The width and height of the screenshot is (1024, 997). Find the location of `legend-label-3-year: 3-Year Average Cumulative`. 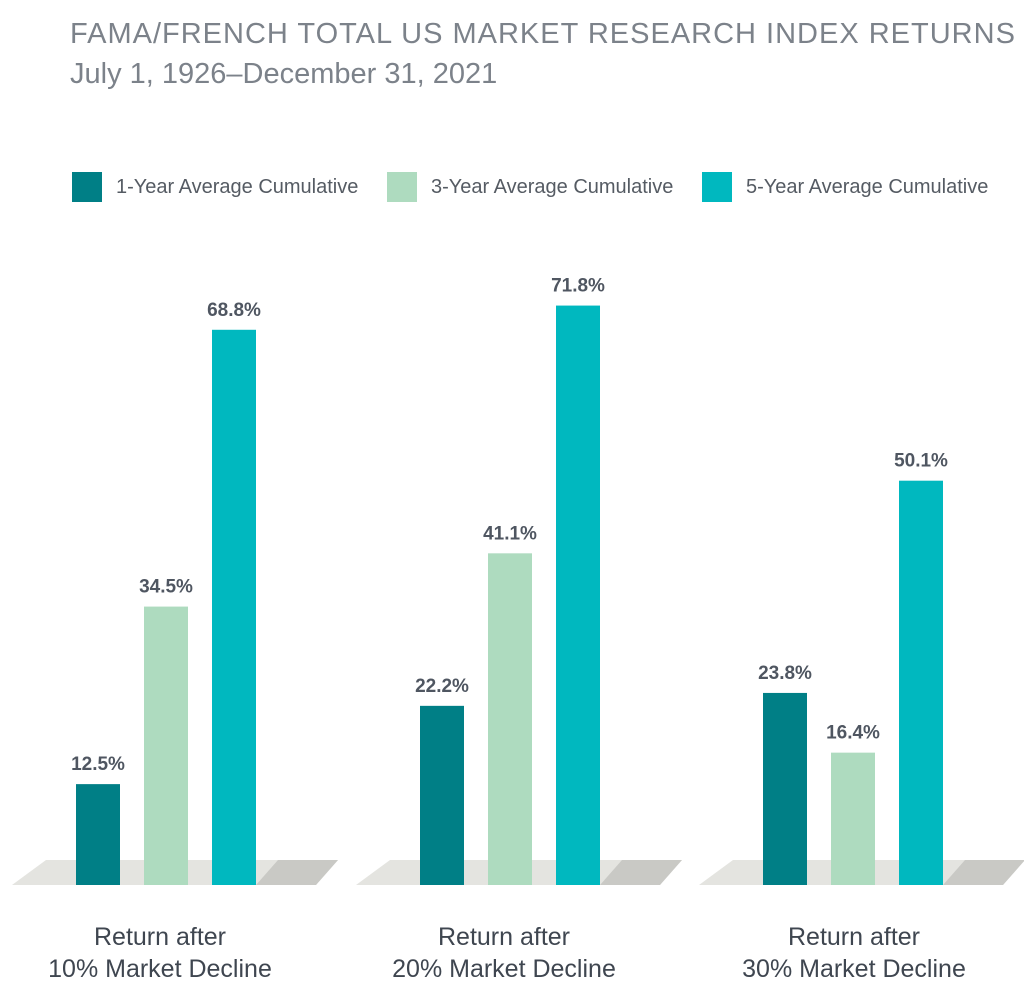

legend-label-3-year: 3-Year Average Cumulative is located at coordinates (552, 186).